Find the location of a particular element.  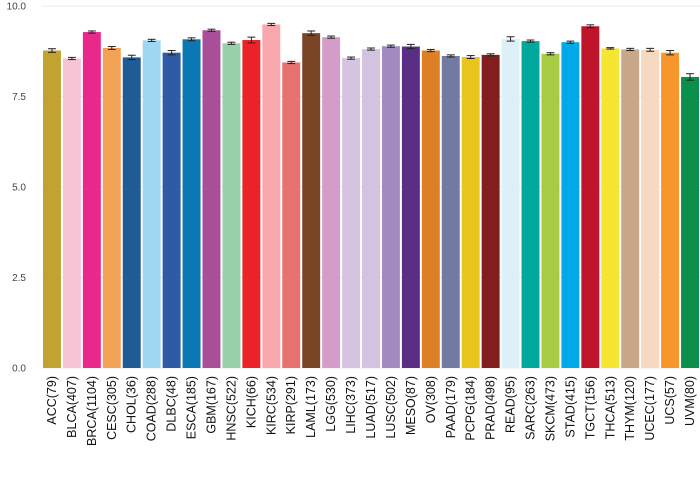

x-tick-label: ESCA(185) is located at coordinates (192, 407).